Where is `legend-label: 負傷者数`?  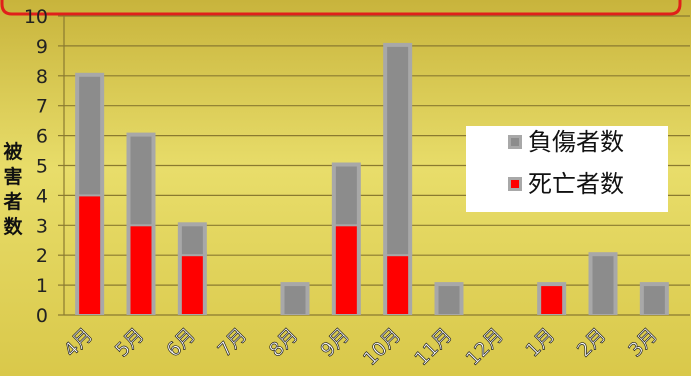
legend-label: 負傷者数 is located at coordinates (576, 142).